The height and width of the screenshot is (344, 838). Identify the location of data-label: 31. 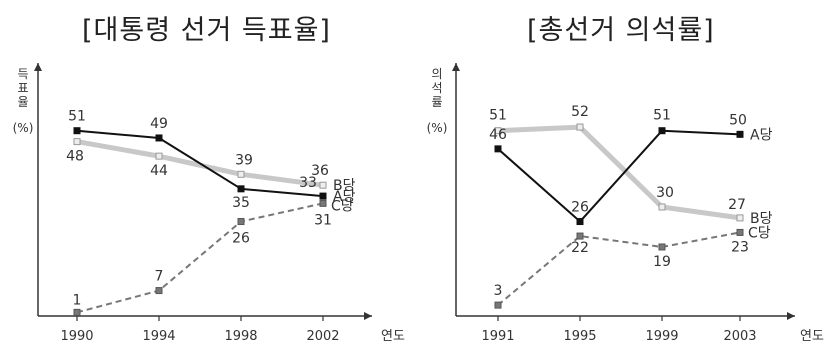
(323, 220).